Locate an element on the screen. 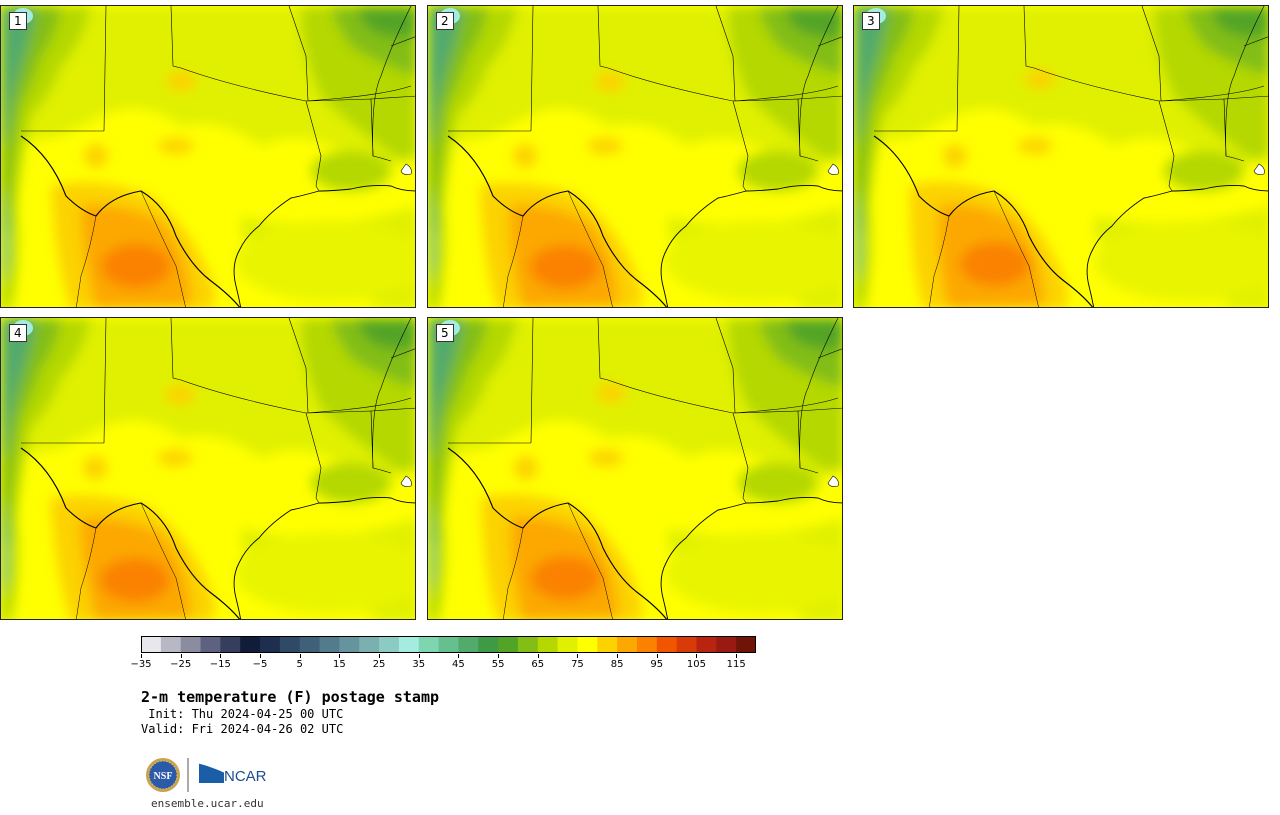 The width and height of the screenshot is (1280, 815). colorbar-tick-label: 75 is located at coordinates (577, 664).